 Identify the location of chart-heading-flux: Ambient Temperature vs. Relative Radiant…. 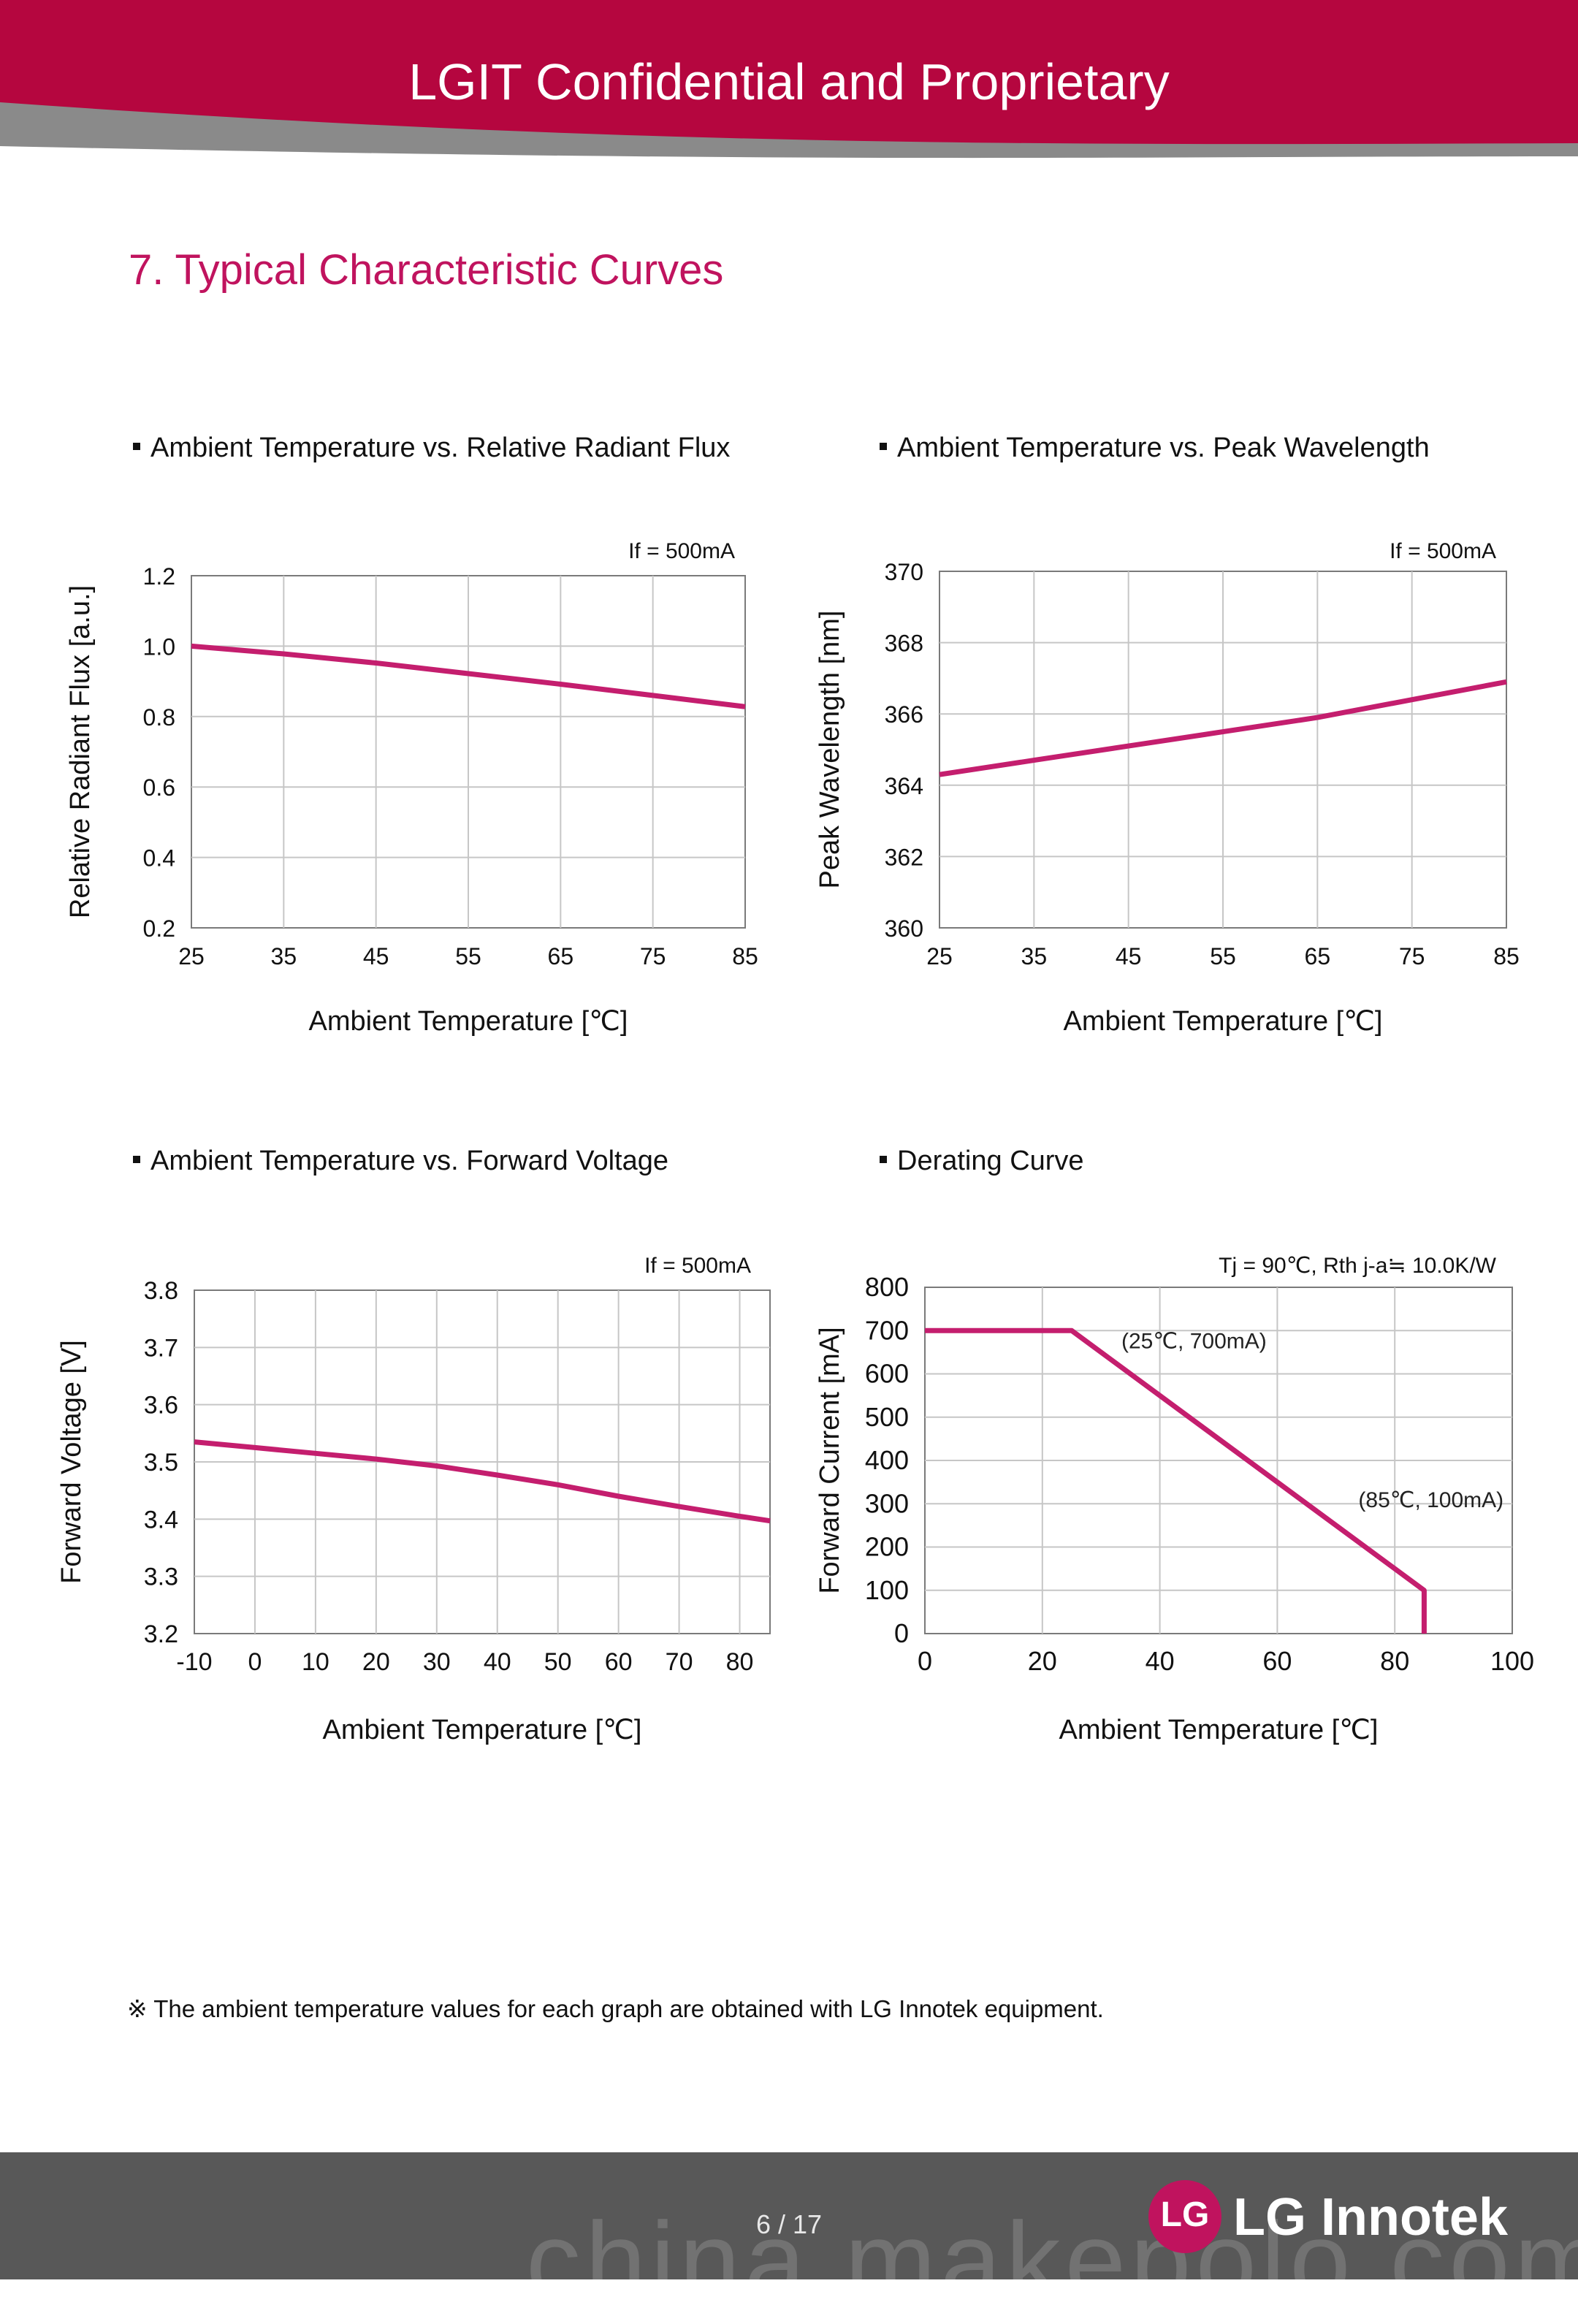
(431, 449).